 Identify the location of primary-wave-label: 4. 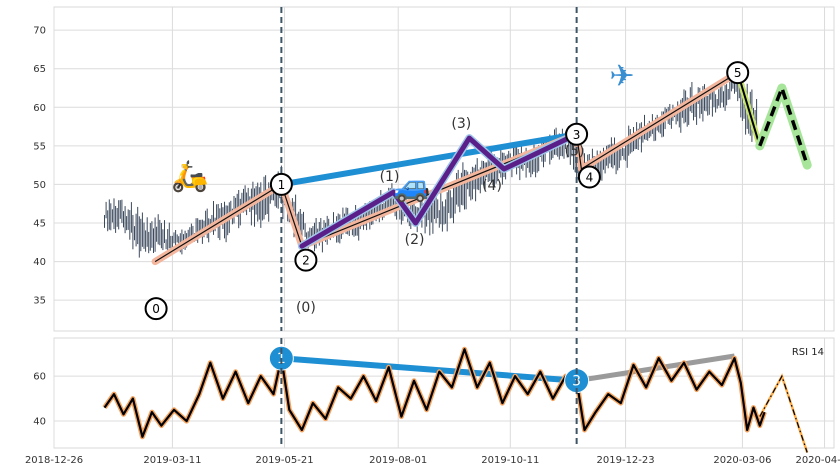
(590, 178).